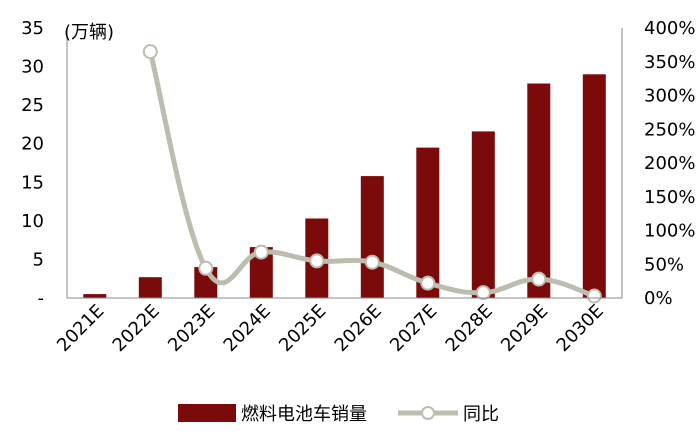 The image size is (700, 436). I want to click on left-ticks: - 5 10 15 20 25 30 35, so click(32, 163).